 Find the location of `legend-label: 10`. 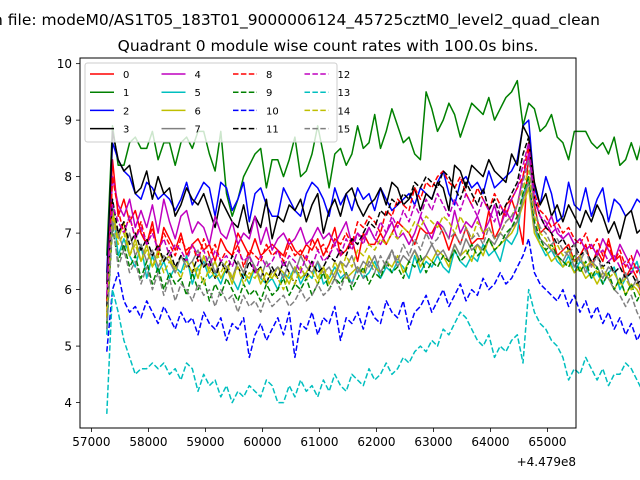

legend-label: 10 is located at coordinates (272, 111).